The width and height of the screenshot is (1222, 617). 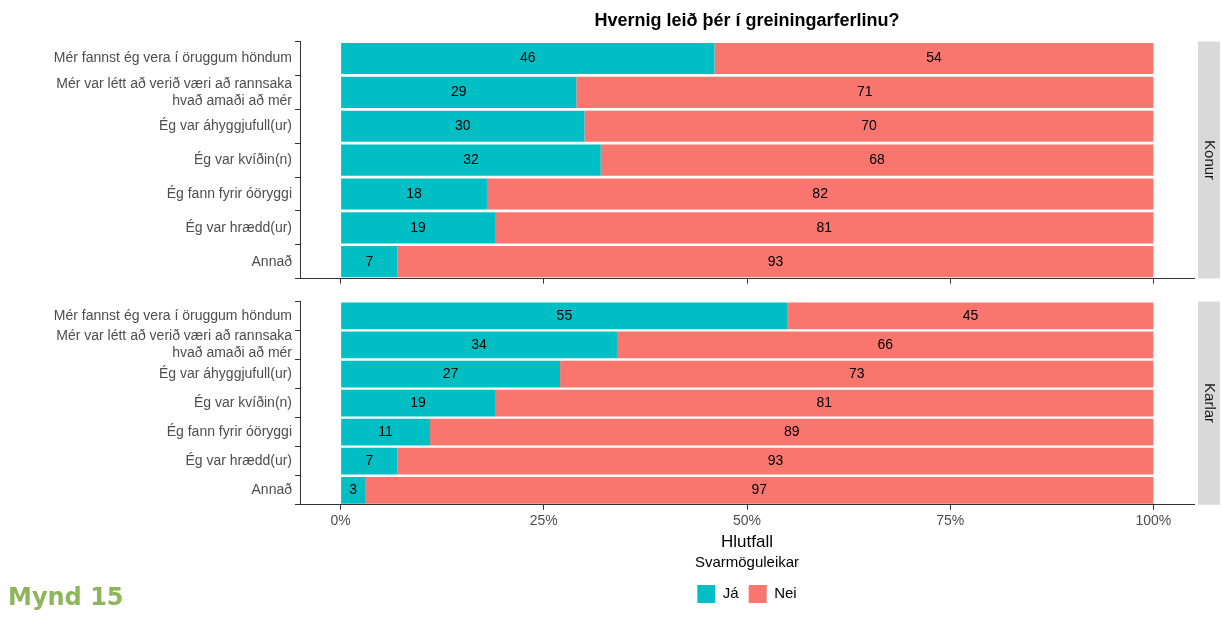 What do you see at coordinates (747, 520) in the screenshot?
I see `x-tick-label: 50%` at bounding box center [747, 520].